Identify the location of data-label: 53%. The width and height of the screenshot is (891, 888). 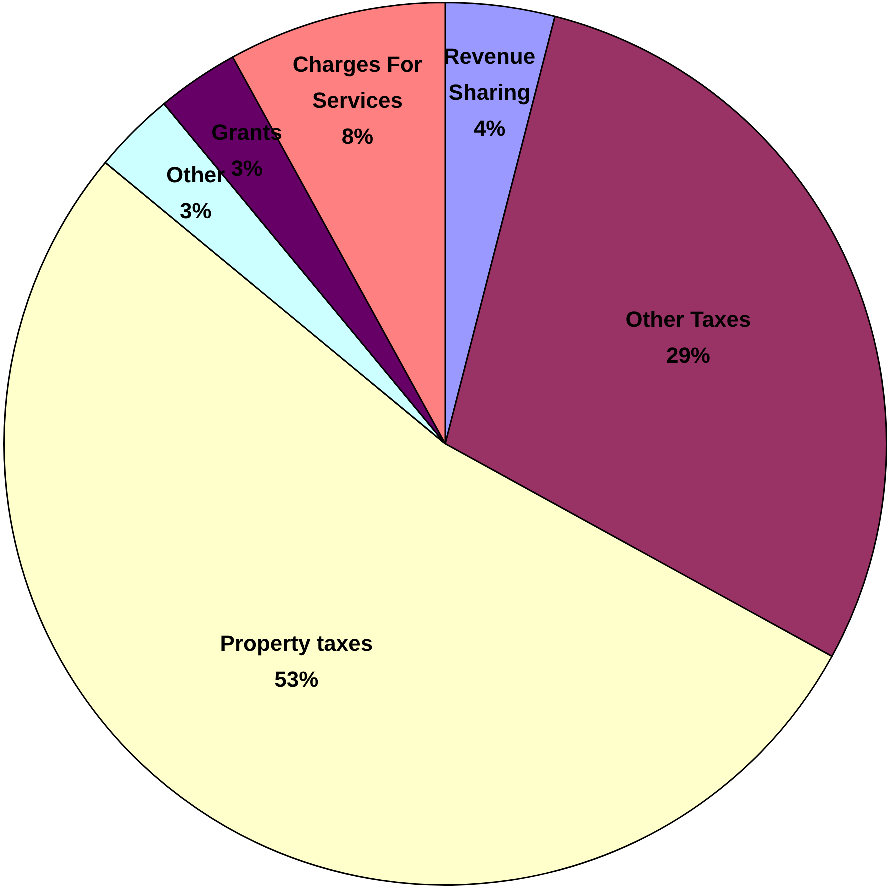
(296, 679).